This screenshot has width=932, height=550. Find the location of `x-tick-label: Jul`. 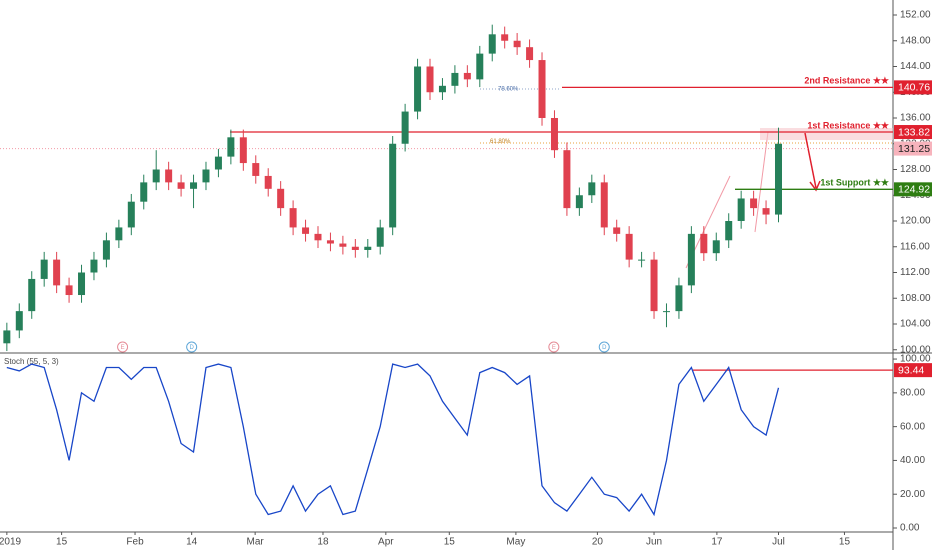

x-tick-label: Jul is located at coordinates (778, 542).